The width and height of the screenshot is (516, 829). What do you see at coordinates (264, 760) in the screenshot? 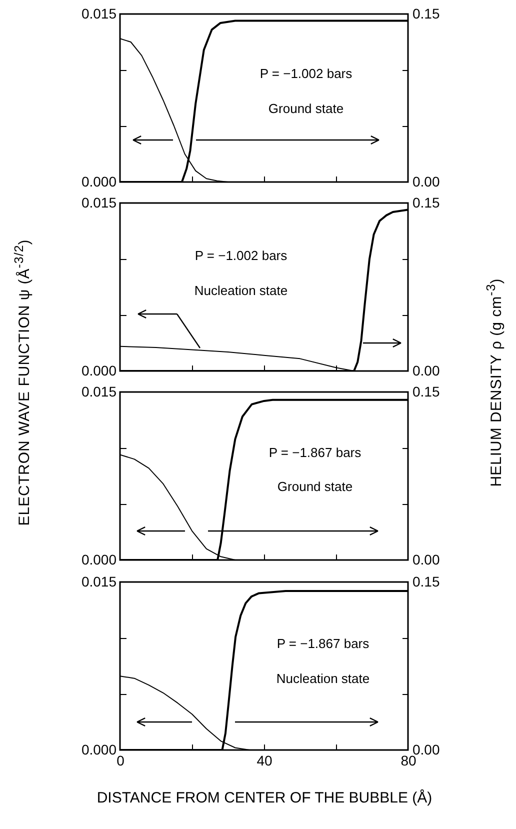
I see `x-tick-label: 40` at bounding box center [264, 760].